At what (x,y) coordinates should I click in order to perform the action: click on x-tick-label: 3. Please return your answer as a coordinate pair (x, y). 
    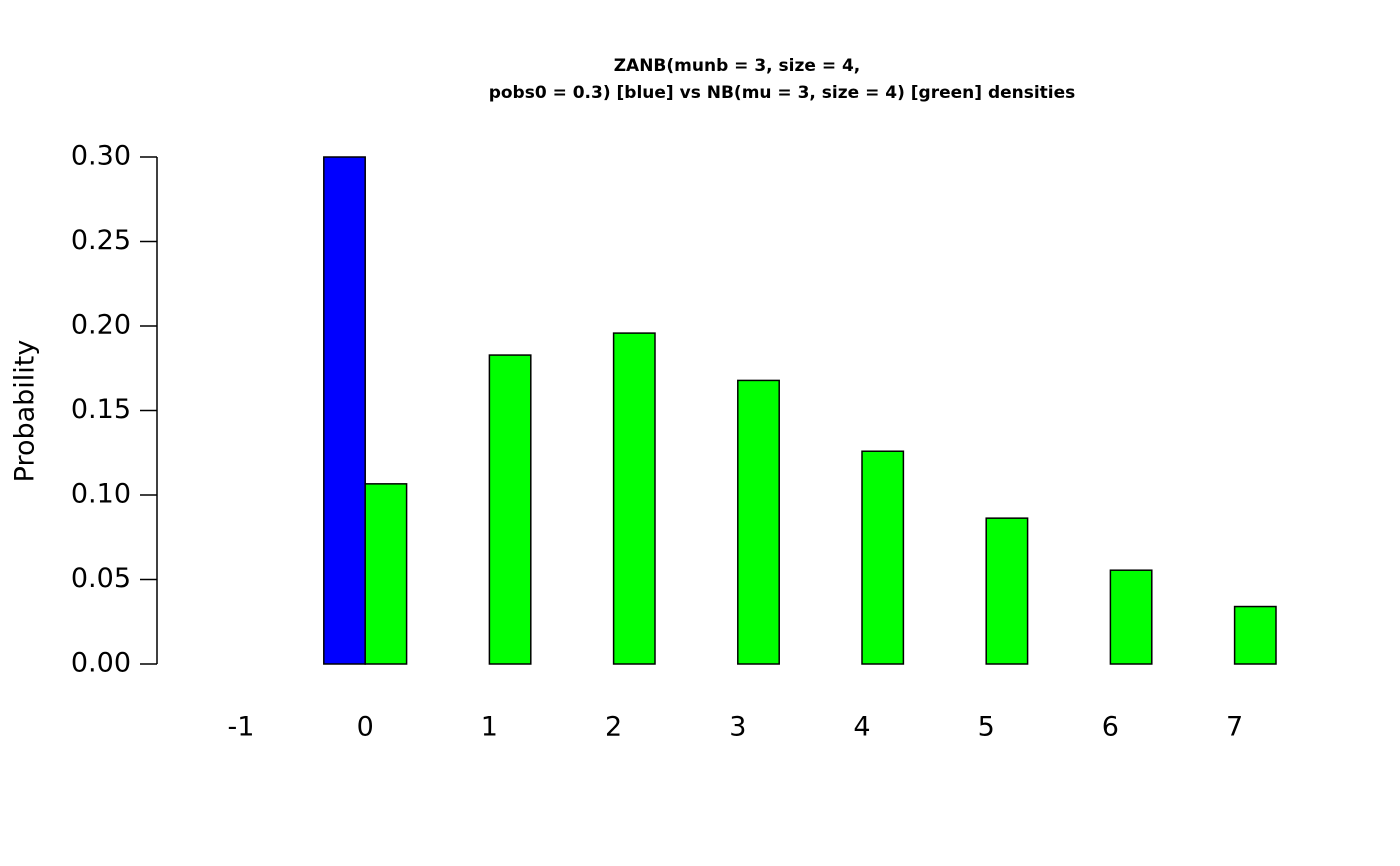
    Looking at the image, I should click on (737, 727).